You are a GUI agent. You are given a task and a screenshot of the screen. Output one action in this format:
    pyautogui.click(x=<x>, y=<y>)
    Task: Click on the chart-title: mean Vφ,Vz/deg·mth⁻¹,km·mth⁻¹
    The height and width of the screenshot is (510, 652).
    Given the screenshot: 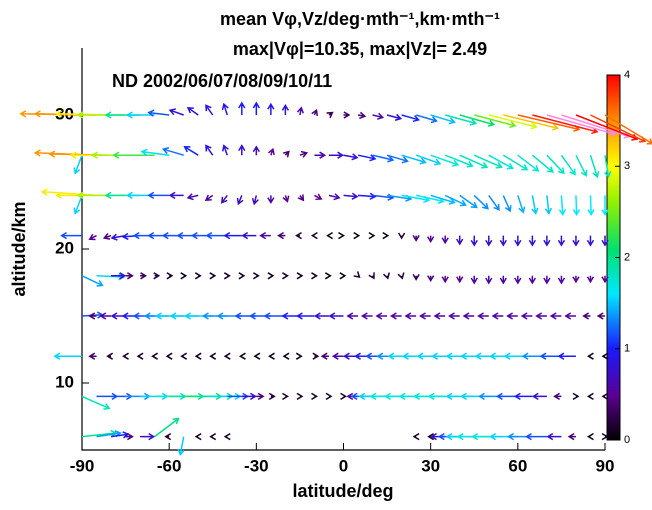 What is the action you would take?
    pyautogui.click(x=360, y=19)
    